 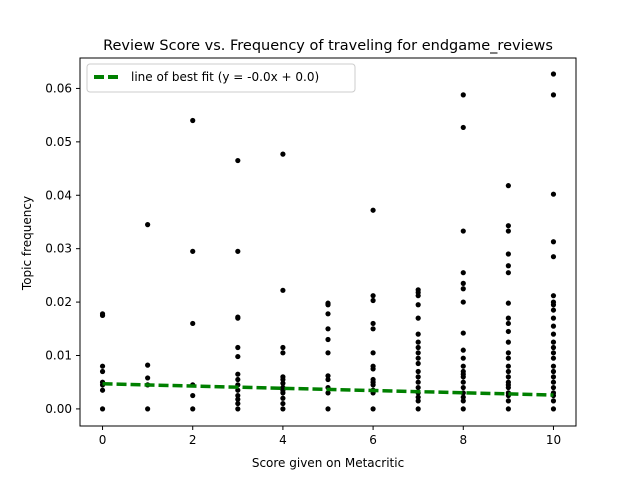 I want to click on legend-box, so click(x=221, y=78).